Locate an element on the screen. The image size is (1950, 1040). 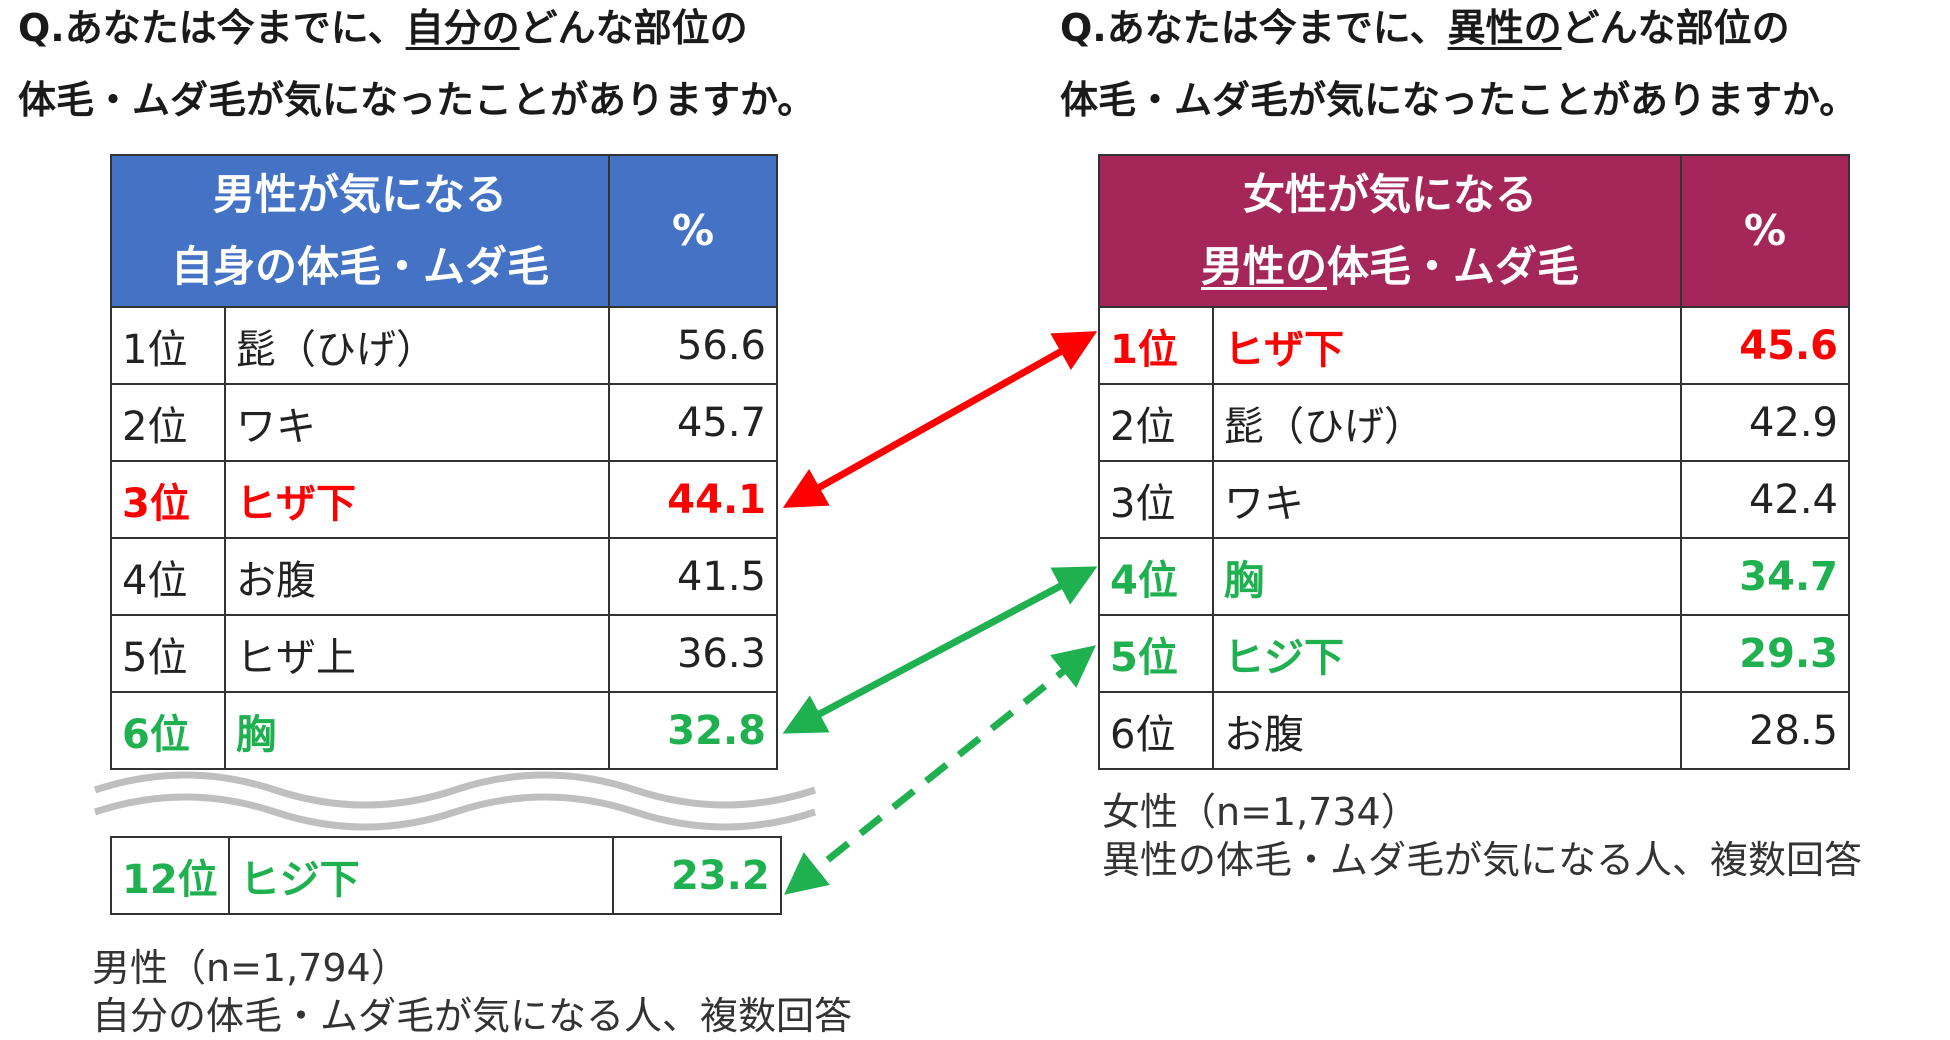
pct-cell: 32.8 is located at coordinates (693, 730).